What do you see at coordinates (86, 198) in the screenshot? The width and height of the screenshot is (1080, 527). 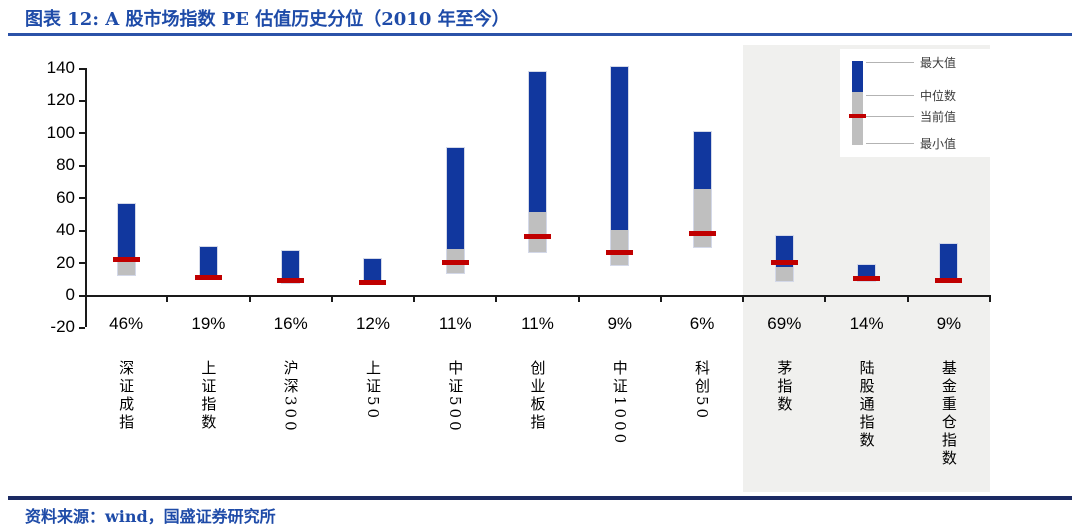 I see `y-axis-line` at bounding box center [86, 198].